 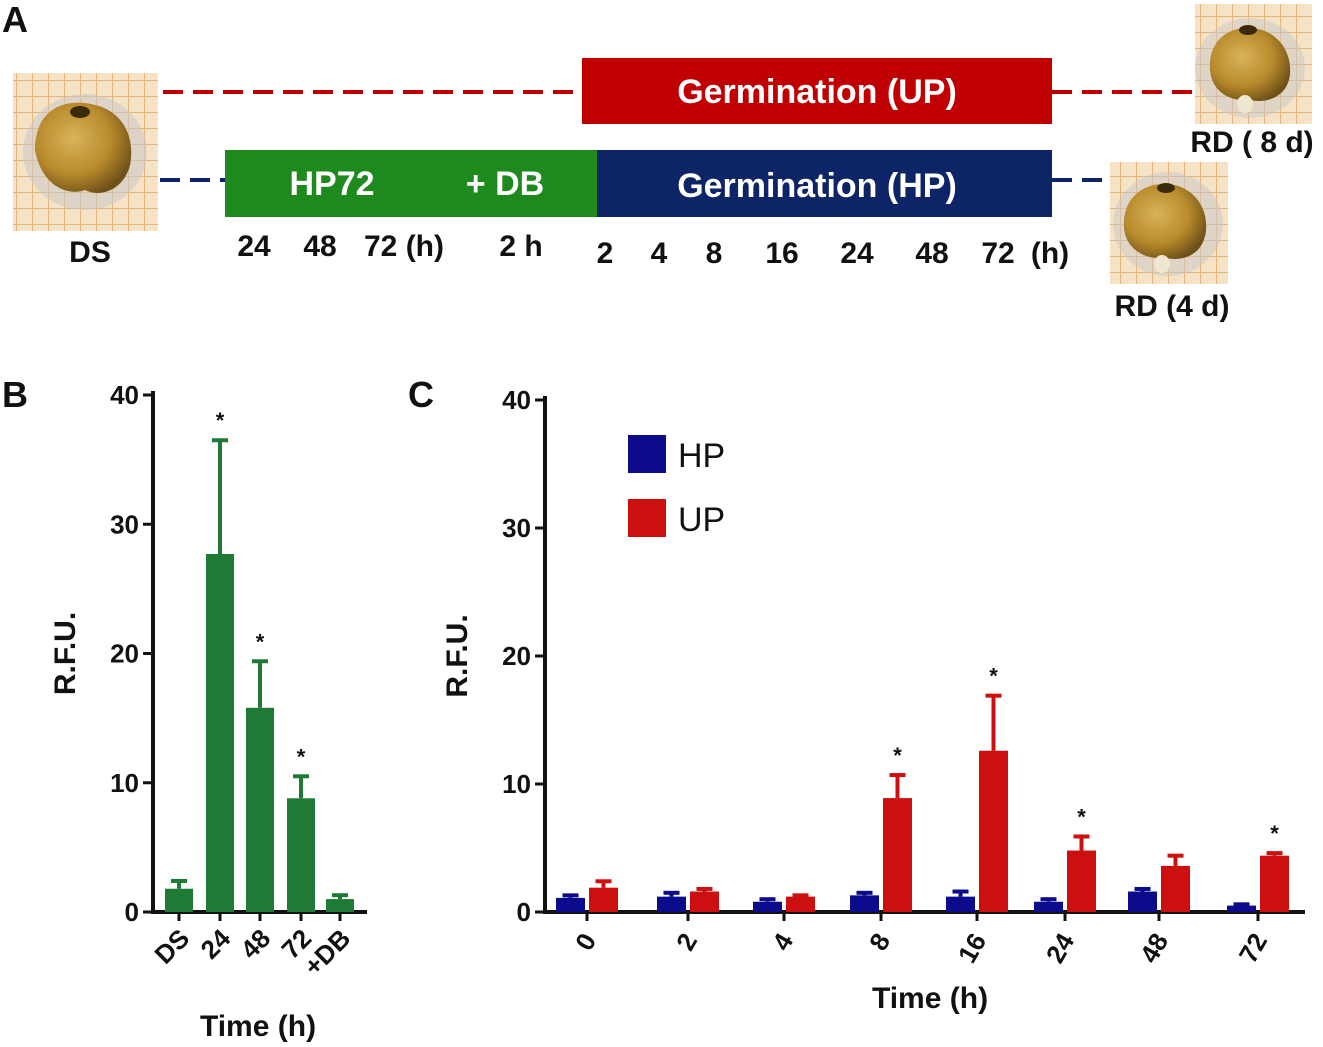 What do you see at coordinates (505, 184) in the screenshot?
I see `db-label: + DB` at bounding box center [505, 184].